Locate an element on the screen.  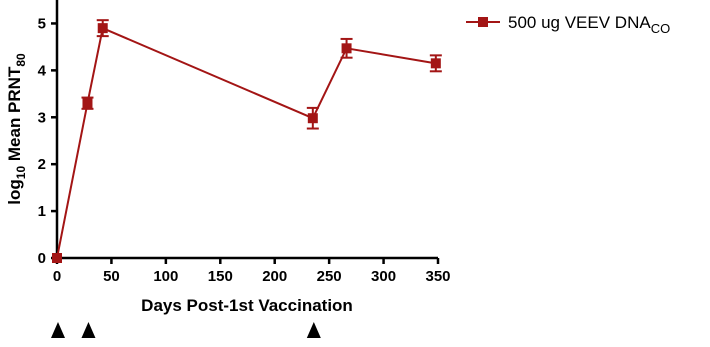
x-tick-label: 250 is located at coordinates (329, 276).